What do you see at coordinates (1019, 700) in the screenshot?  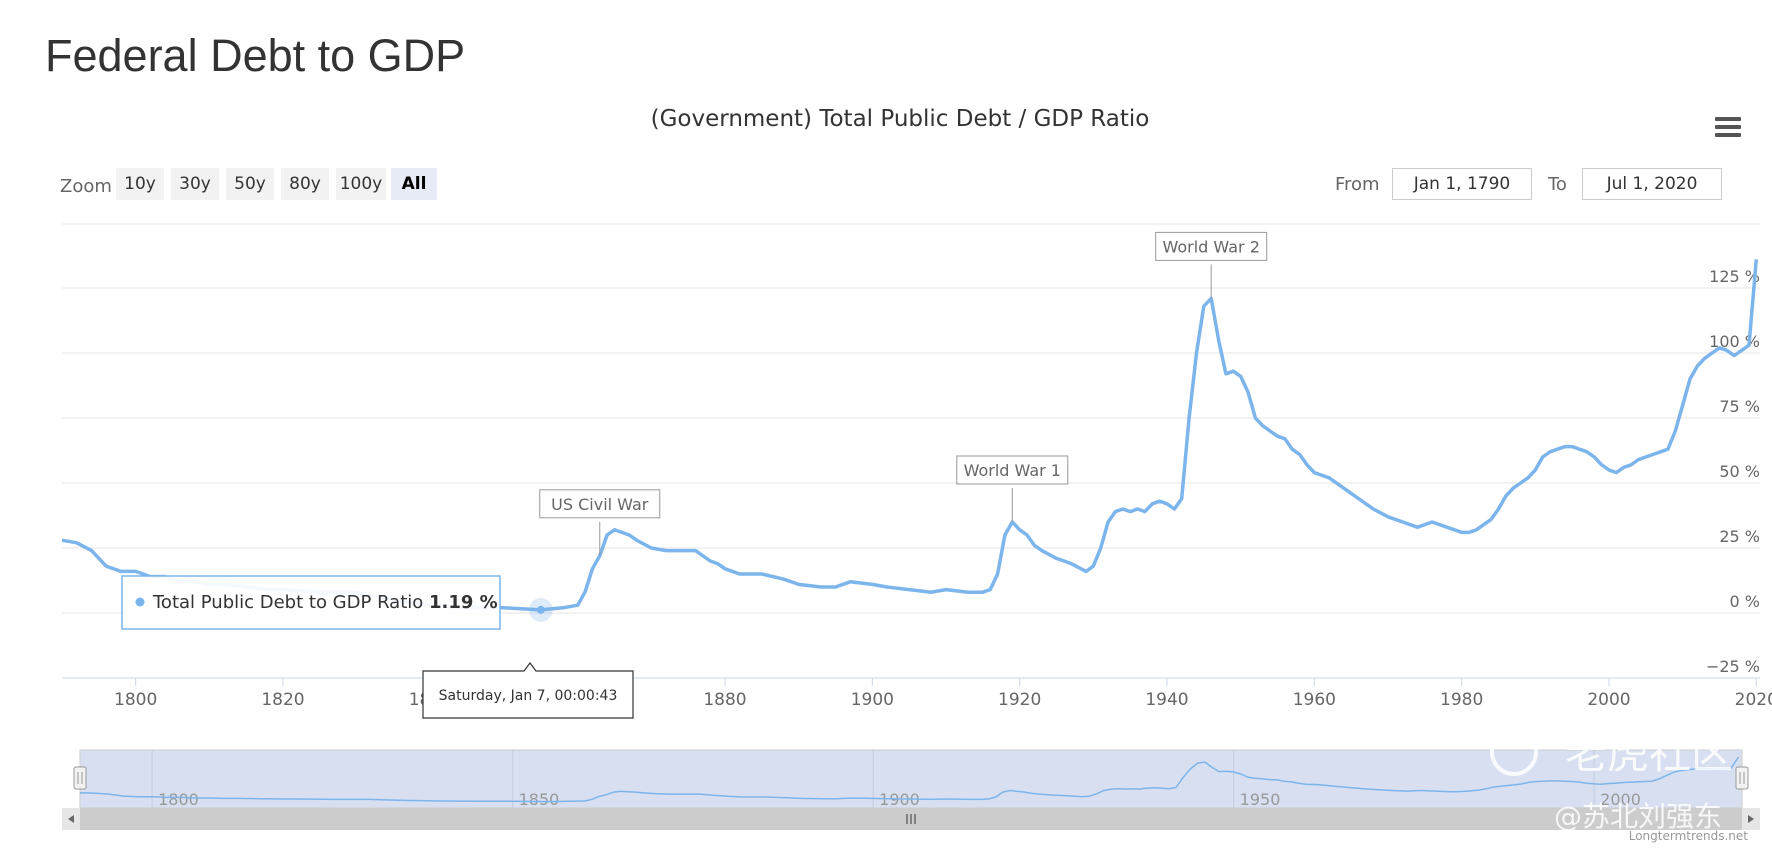 I see `x-tick-label: 1920` at bounding box center [1019, 700].